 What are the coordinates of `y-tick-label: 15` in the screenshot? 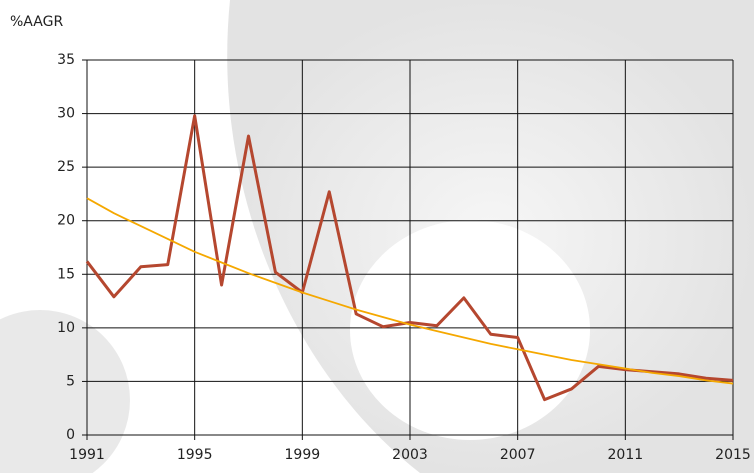 It's located at (66, 274).